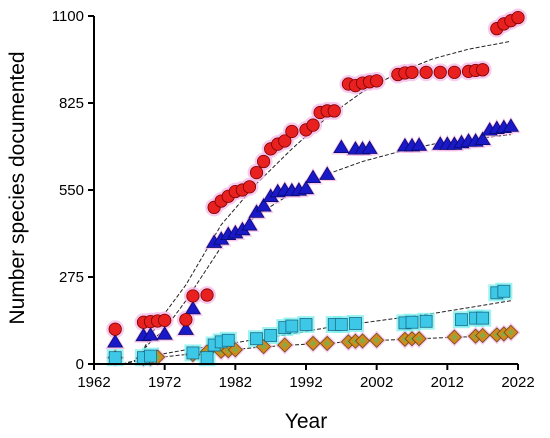 This screenshot has width=550, height=438. Describe the element at coordinates (306, 421) in the screenshot. I see `x-axis-title: Year` at that location.